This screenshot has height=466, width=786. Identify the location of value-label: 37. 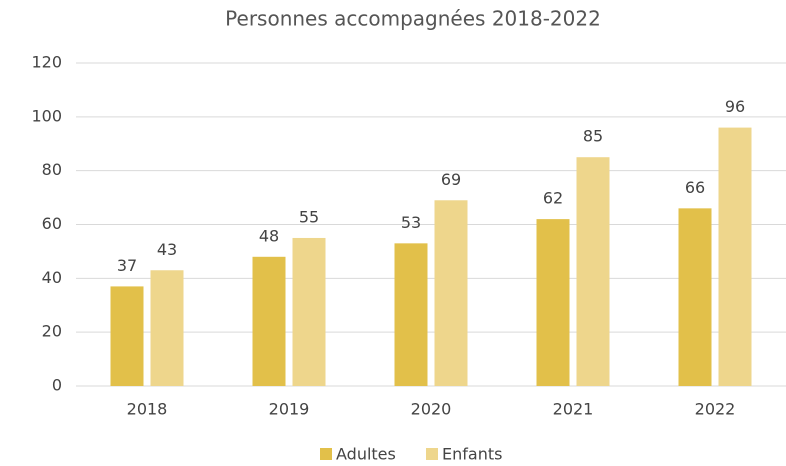
(127, 265).